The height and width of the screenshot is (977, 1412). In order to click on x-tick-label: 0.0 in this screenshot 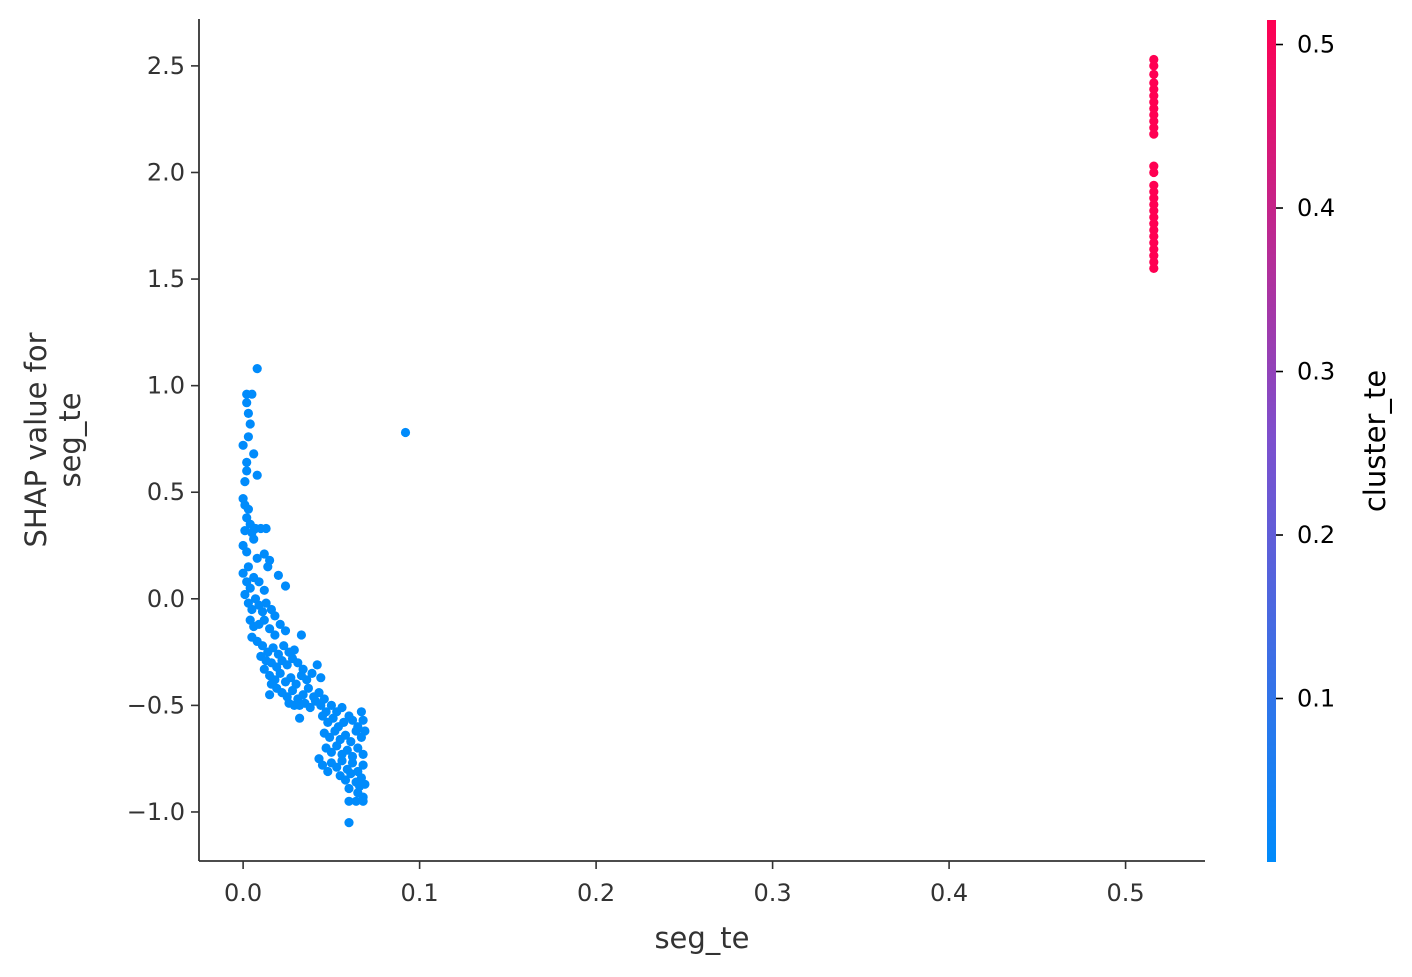, I will do `click(243, 893)`.